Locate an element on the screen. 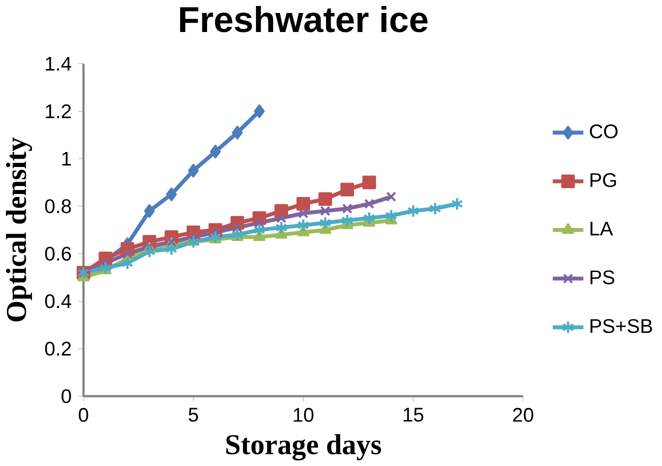 This screenshot has height=466, width=662. legend-label: PG is located at coordinates (603, 179).